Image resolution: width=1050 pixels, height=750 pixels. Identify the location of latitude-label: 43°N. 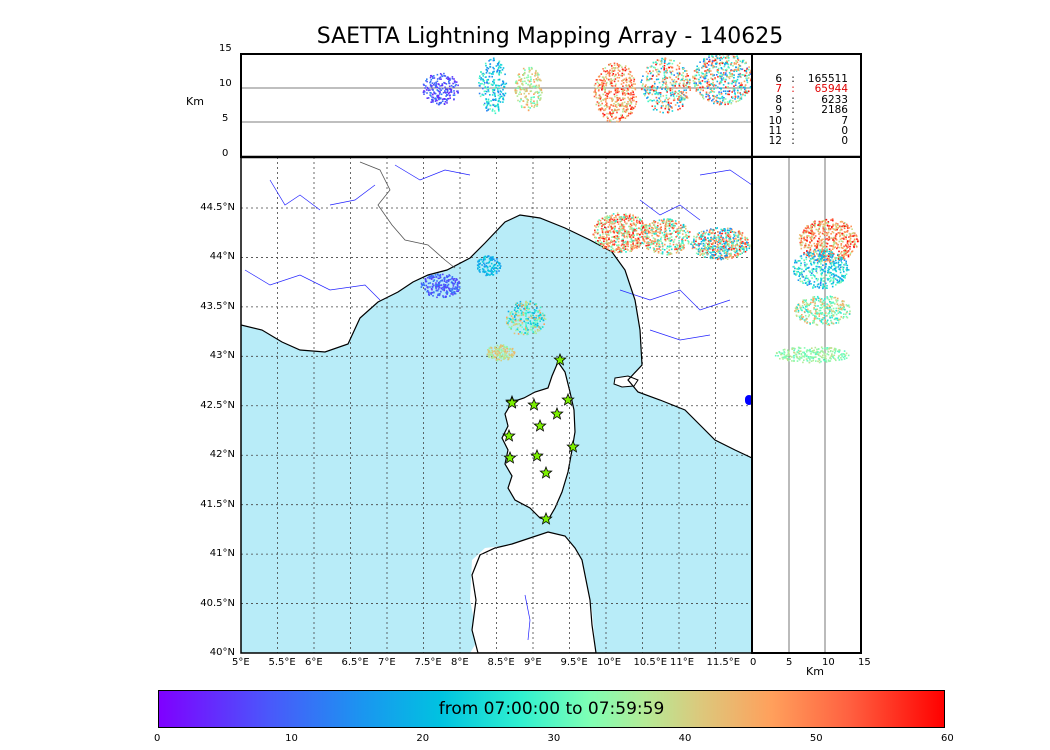
(222, 356).